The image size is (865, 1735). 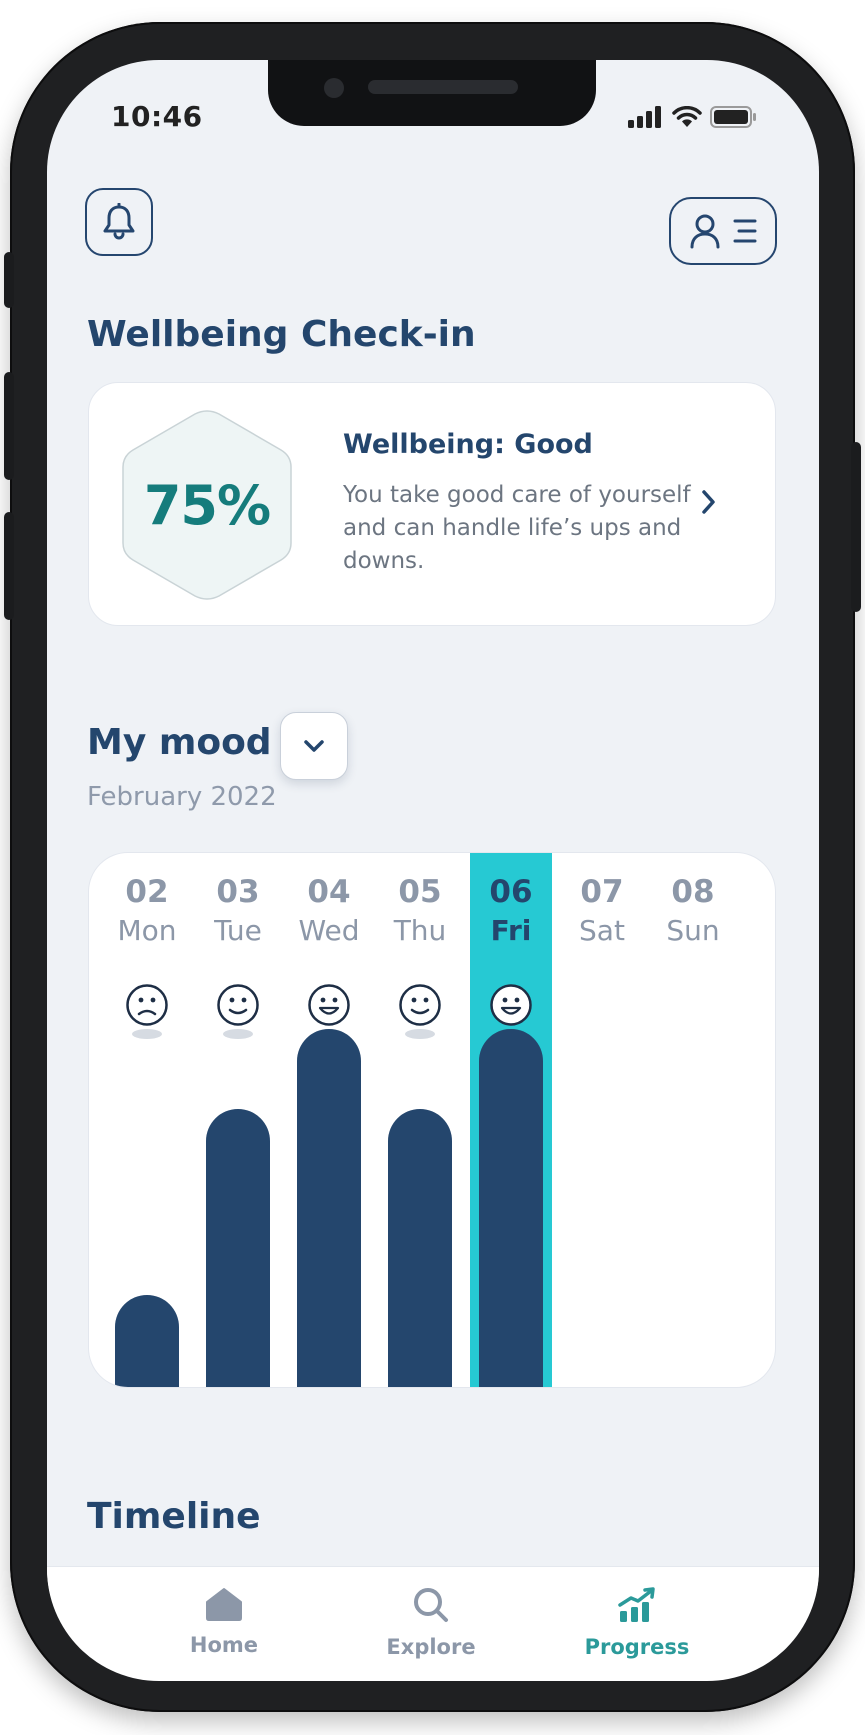 I want to click on signal-icon, so click(x=644, y=117).